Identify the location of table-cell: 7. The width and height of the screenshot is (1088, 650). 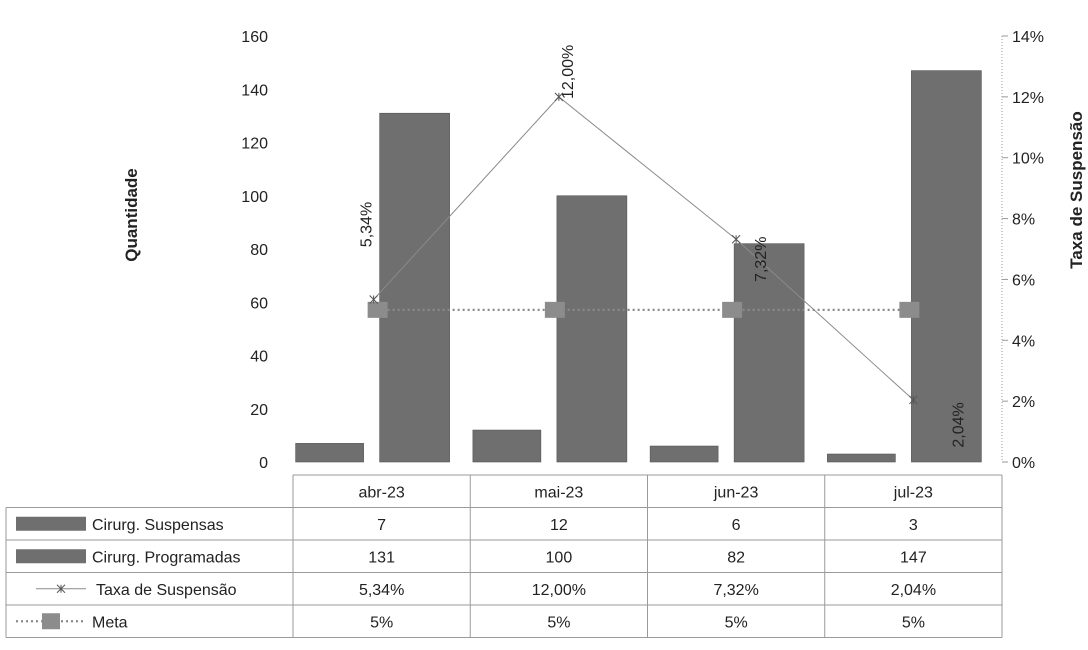
(381, 525).